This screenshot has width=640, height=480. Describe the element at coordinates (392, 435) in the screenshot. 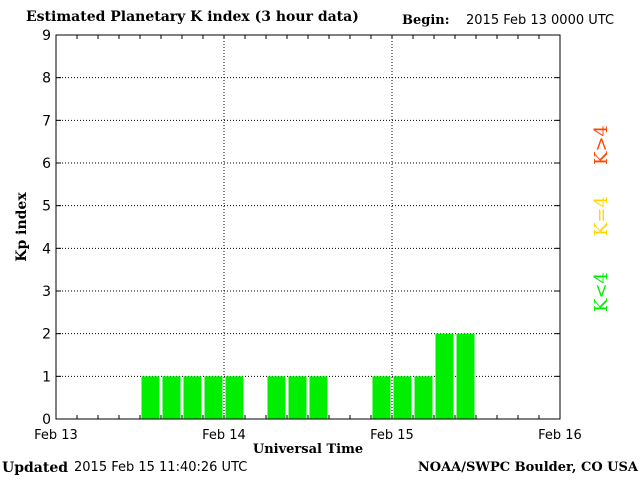

I see `x-tick-label: Feb 15` at that location.